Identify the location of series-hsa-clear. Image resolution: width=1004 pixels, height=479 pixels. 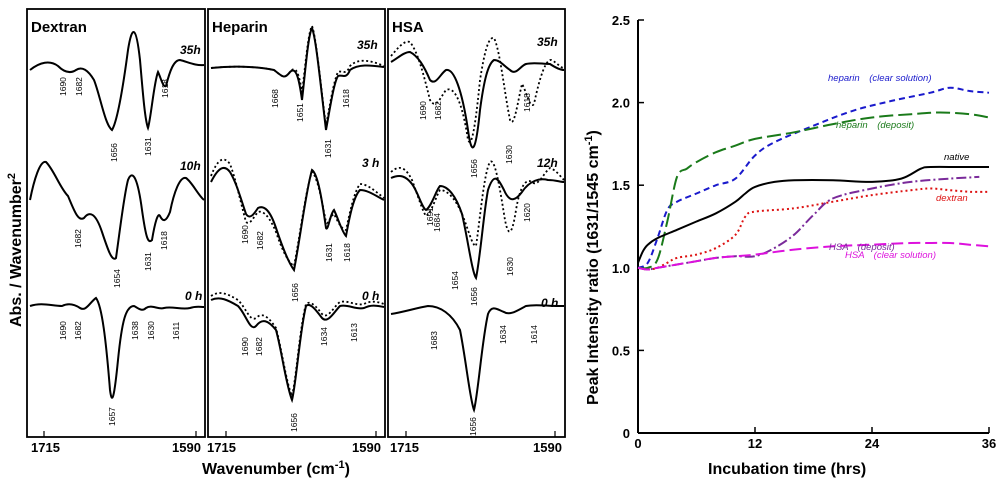
(813, 256).